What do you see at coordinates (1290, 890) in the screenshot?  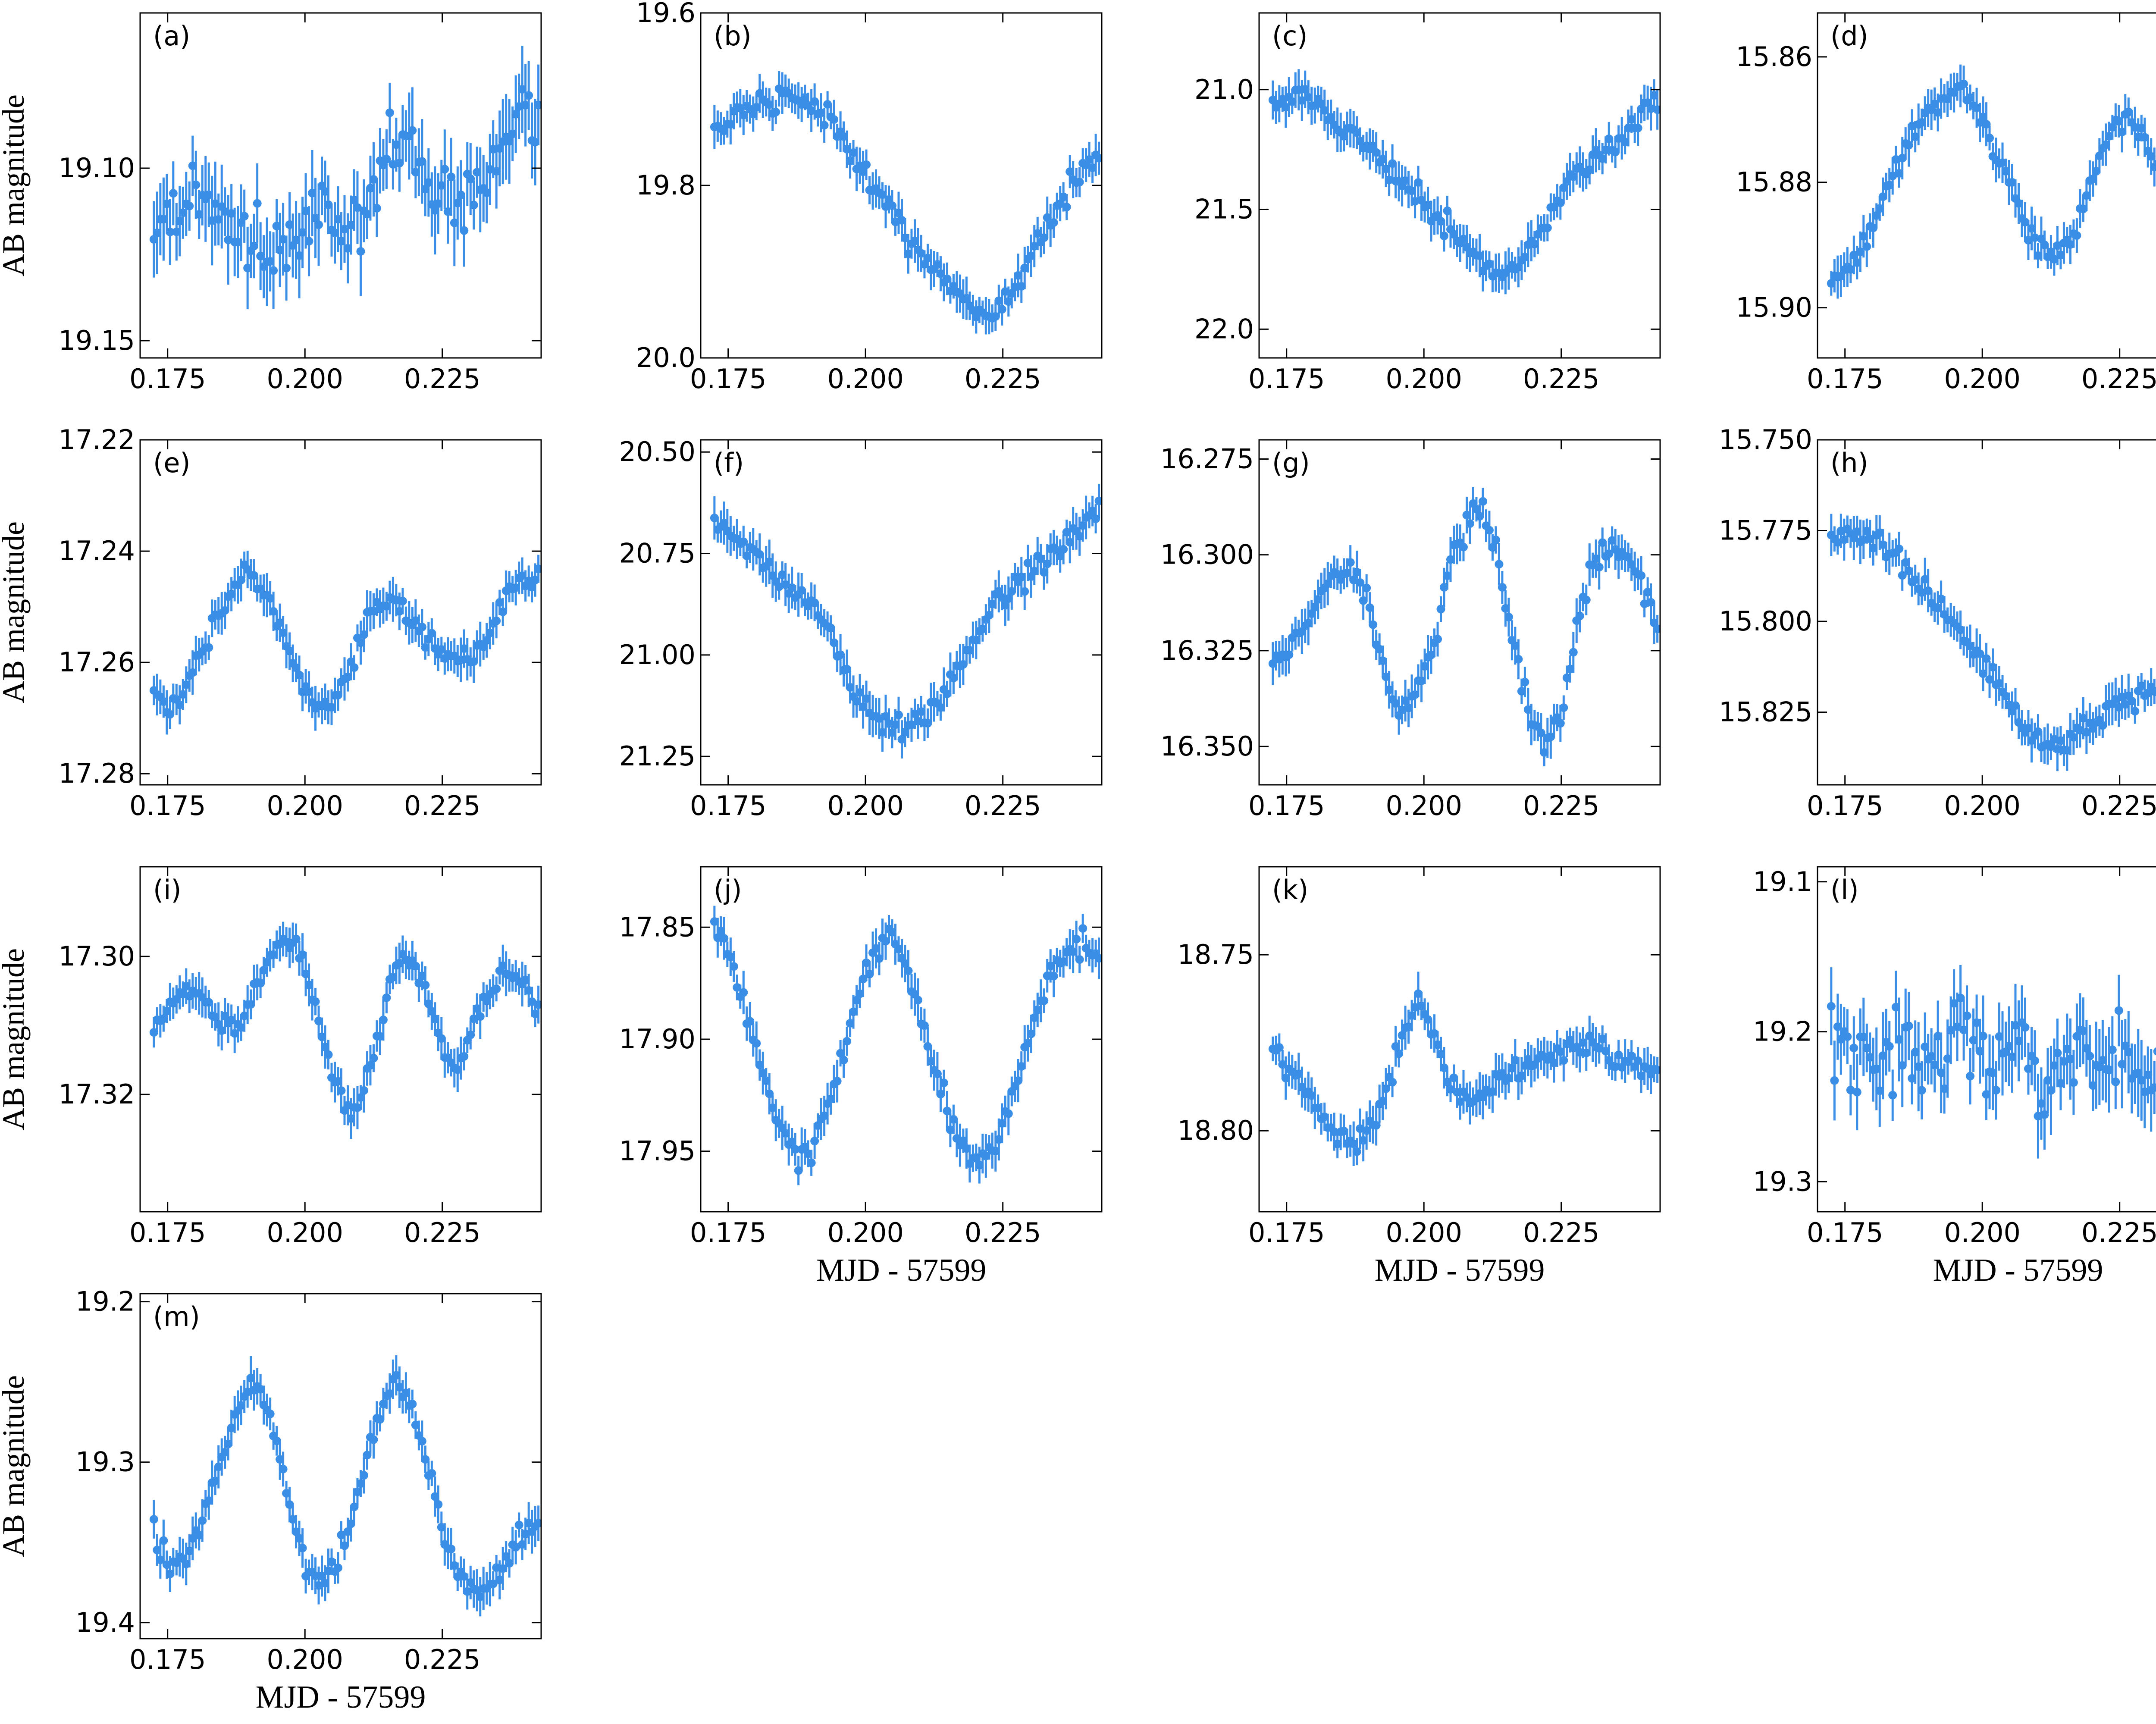 I see `panel-label: (k)` at bounding box center [1290, 890].